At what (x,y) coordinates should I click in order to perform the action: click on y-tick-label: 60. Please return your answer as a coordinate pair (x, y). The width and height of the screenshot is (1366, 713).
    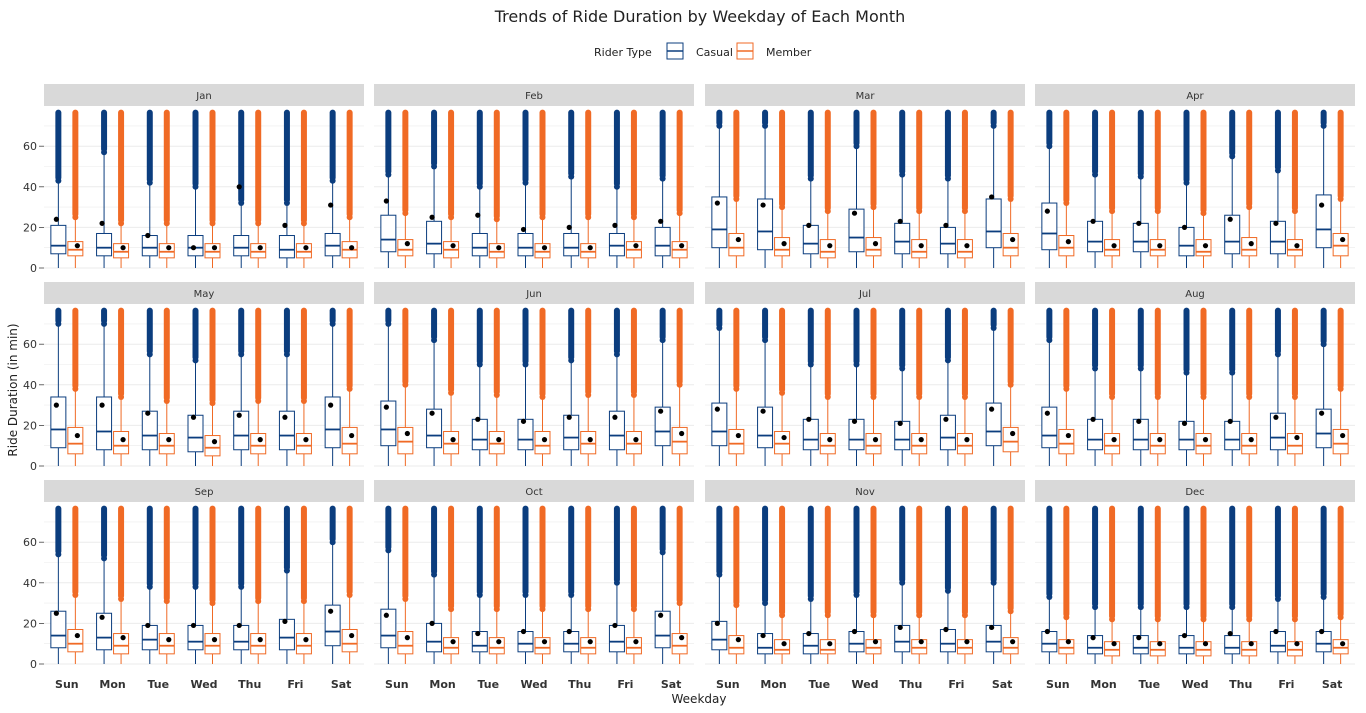
    Looking at the image, I should click on (30, 344).